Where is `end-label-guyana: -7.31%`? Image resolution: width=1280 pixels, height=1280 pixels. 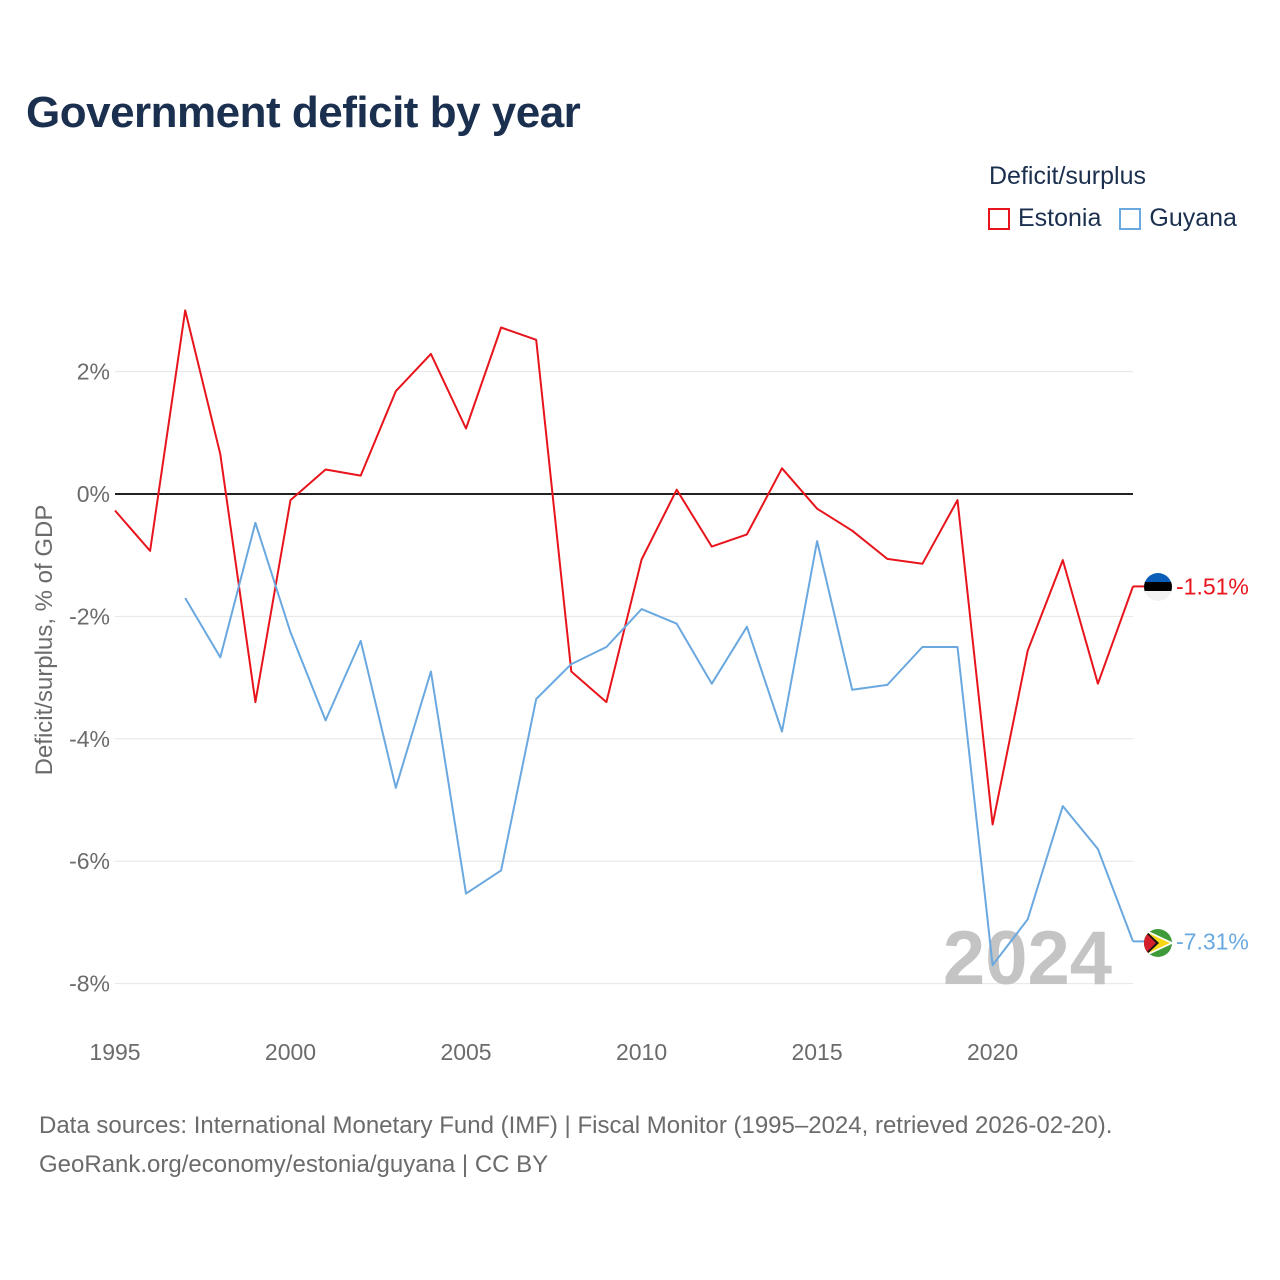
end-label-guyana: -7.31% is located at coordinates (1212, 941).